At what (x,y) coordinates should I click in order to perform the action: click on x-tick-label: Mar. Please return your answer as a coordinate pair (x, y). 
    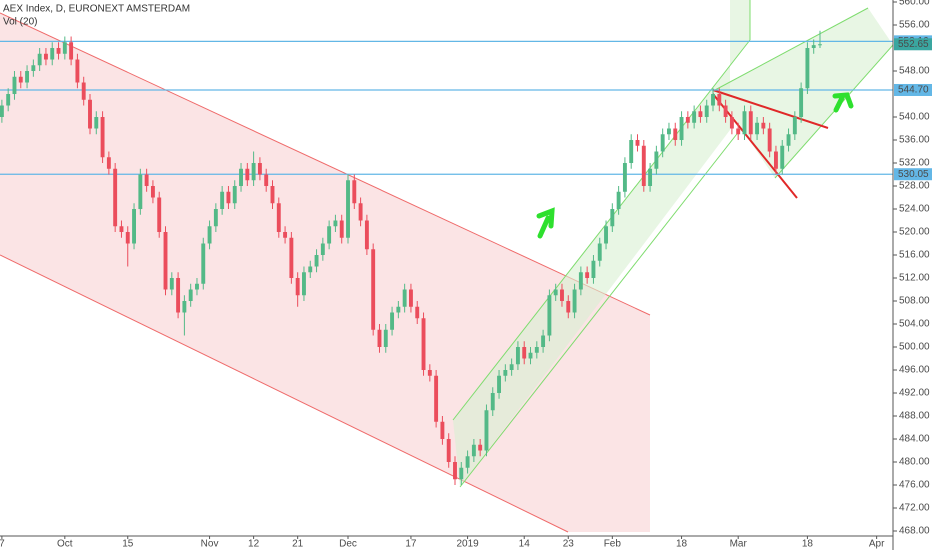
    Looking at the image, I should click on (739, 544).